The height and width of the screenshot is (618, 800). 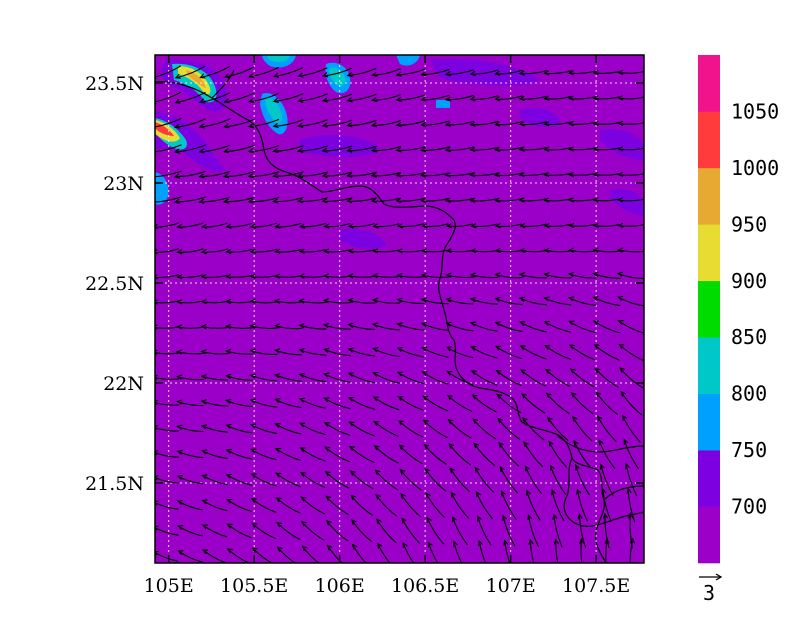 What do you see at coordinates (749, 337) in the screenshot?
I see `colorbar-label: 850` at bounding box center [749, 337].